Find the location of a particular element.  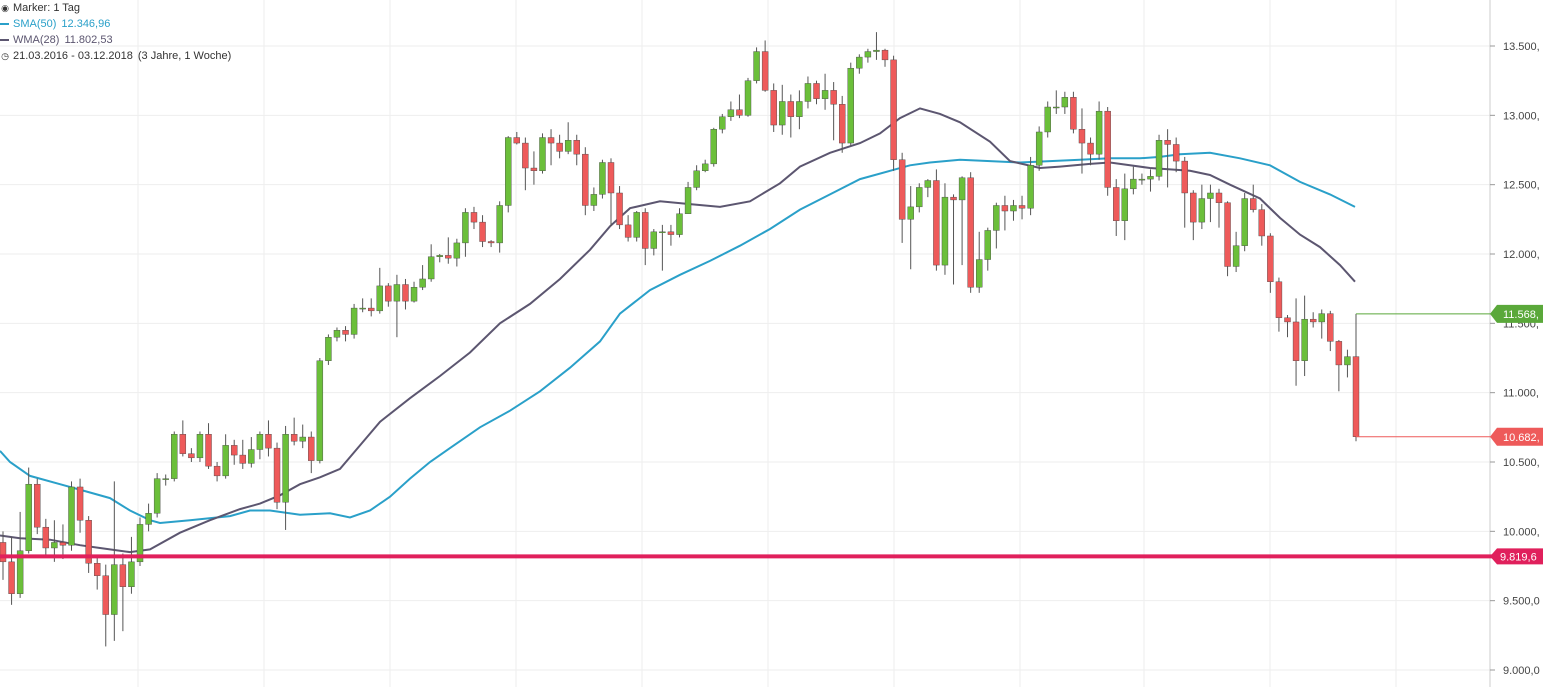

legend-wma-row: WMA(28) 11.802,53 is located at coordinates (115, 40).